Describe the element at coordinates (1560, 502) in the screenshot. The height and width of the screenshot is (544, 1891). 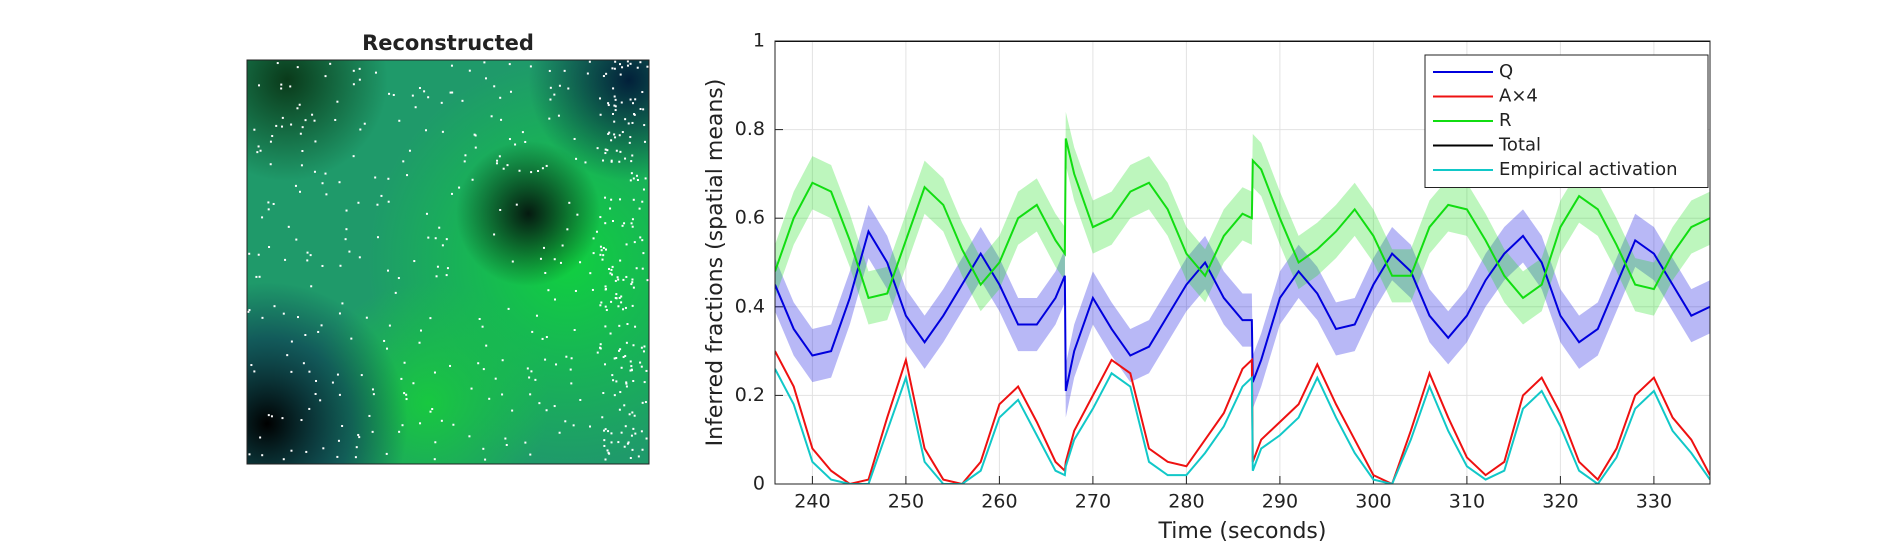
I see `x-tick-label: 320` at that location.